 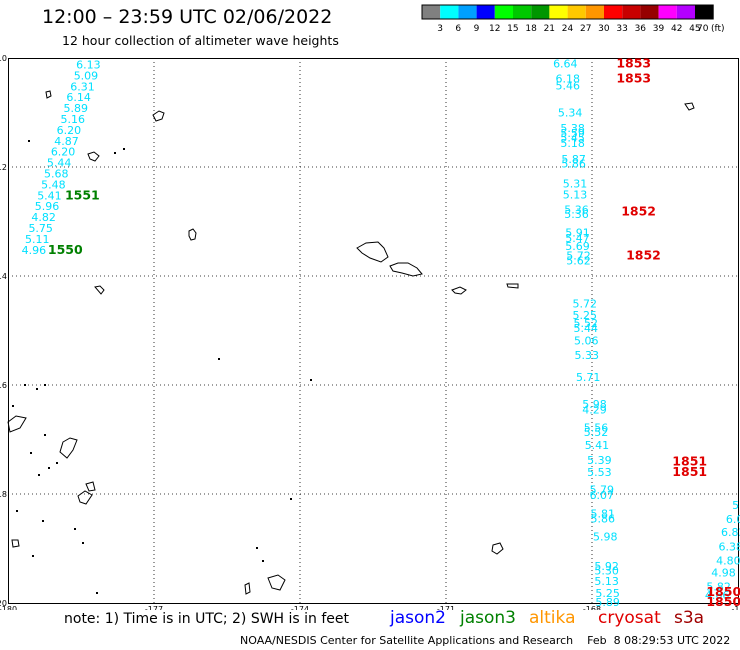 I want to click on swh-value: 6.07, so click(x=602, y=495).